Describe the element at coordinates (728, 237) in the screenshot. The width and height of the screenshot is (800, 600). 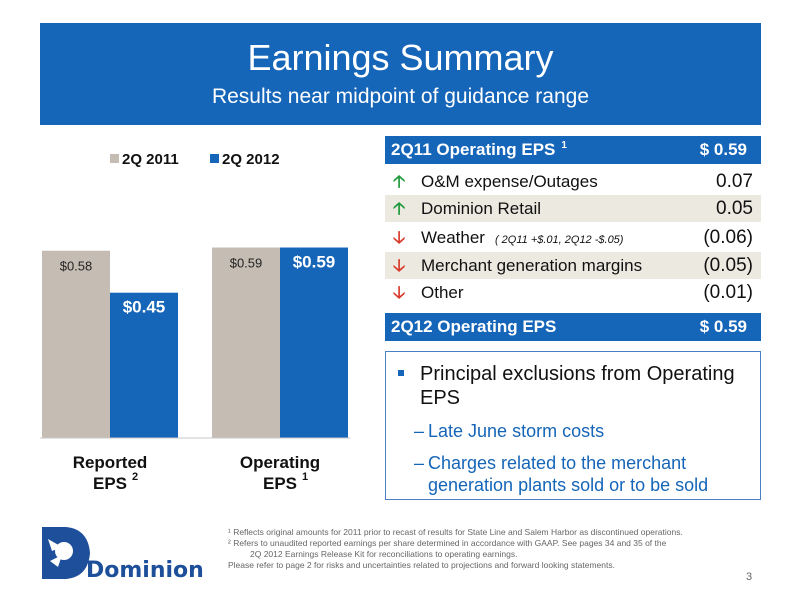
I see `eps-item-value: (0.06)` at that location.